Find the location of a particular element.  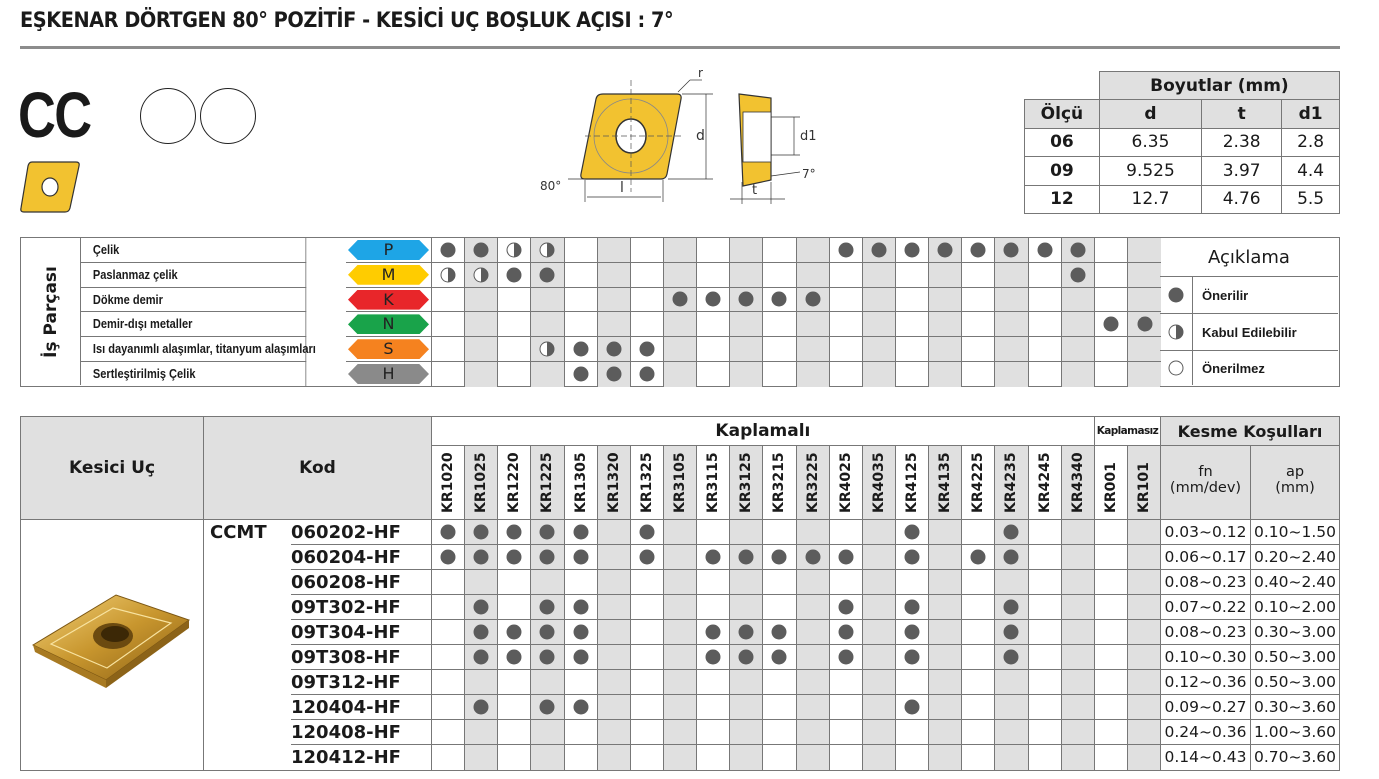

product-code: 120404-HF is located at coordinates (361, 707).